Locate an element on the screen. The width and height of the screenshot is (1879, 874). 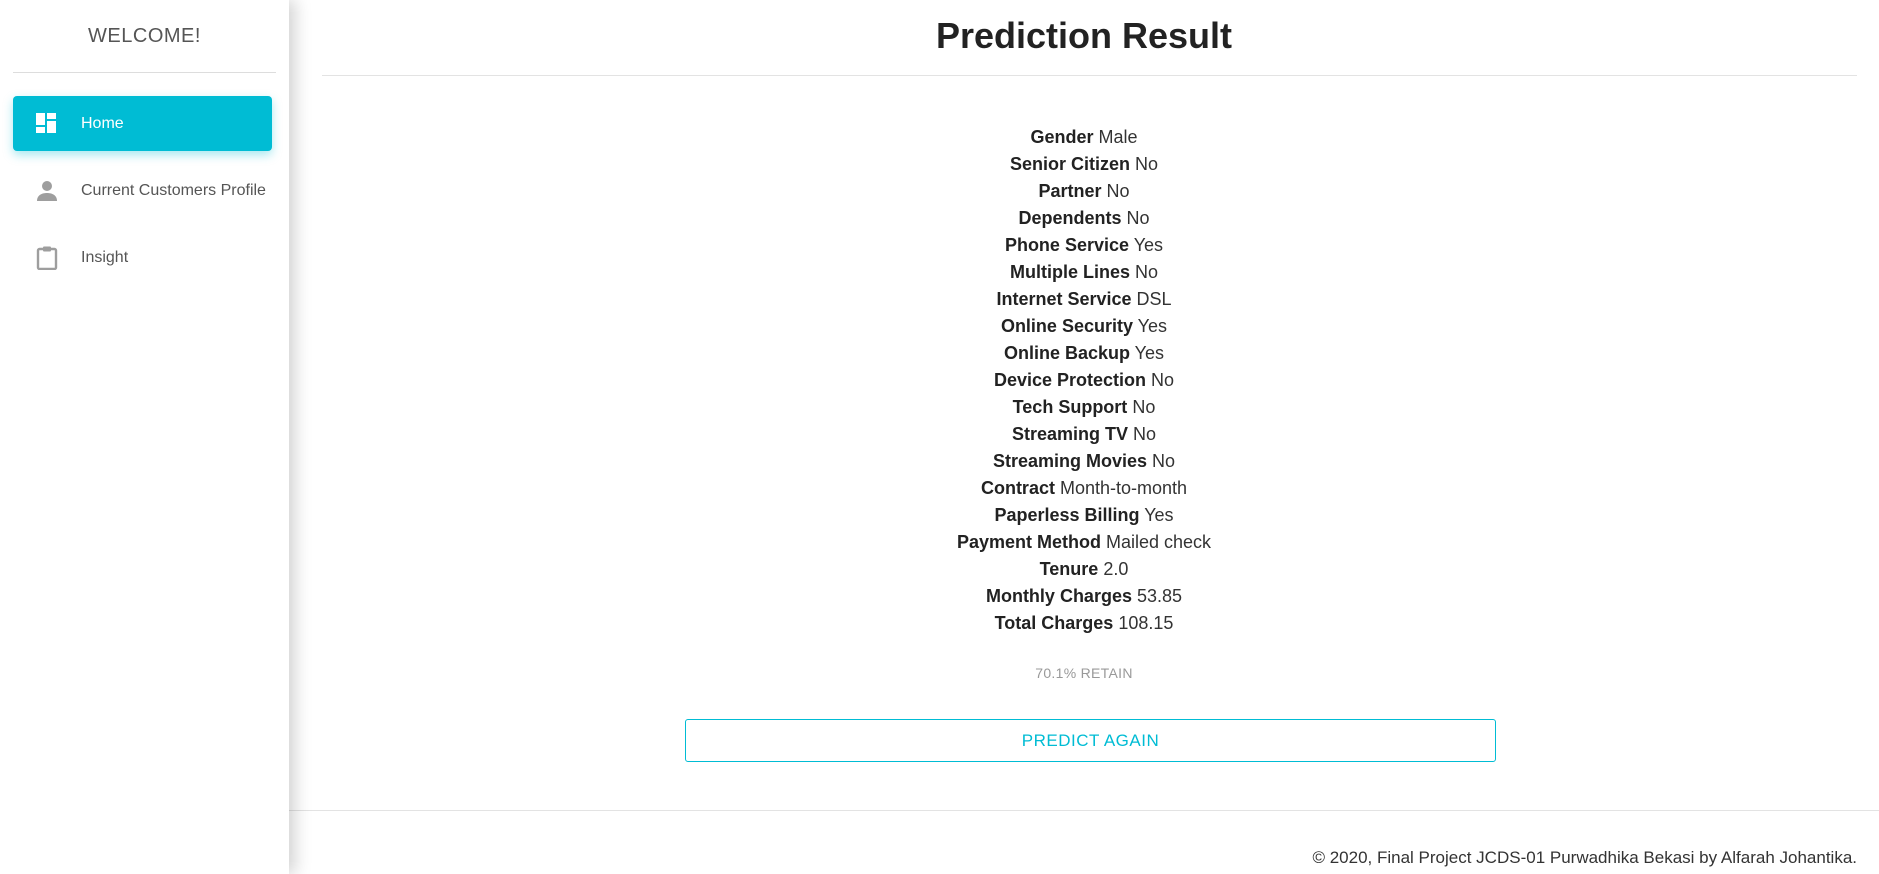
field-row: Phone Service Yes is located at coordinates (1084, 245).